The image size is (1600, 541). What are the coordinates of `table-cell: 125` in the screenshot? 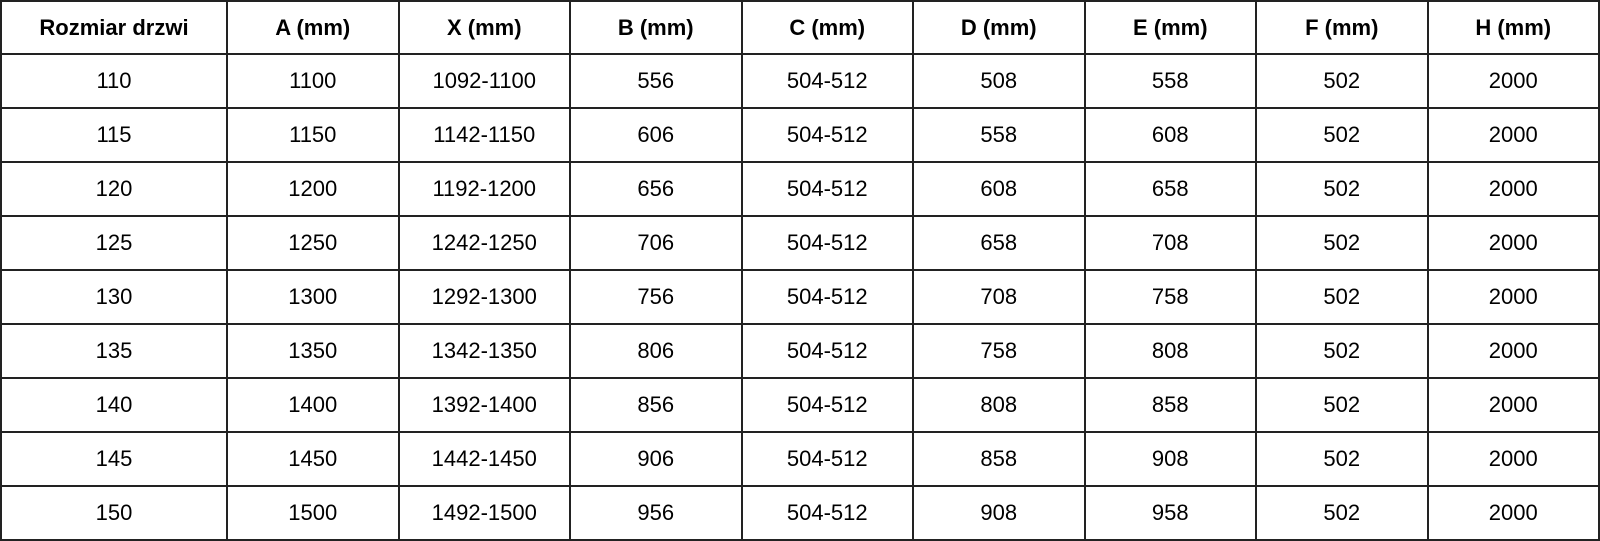 It's located at (114, 243).